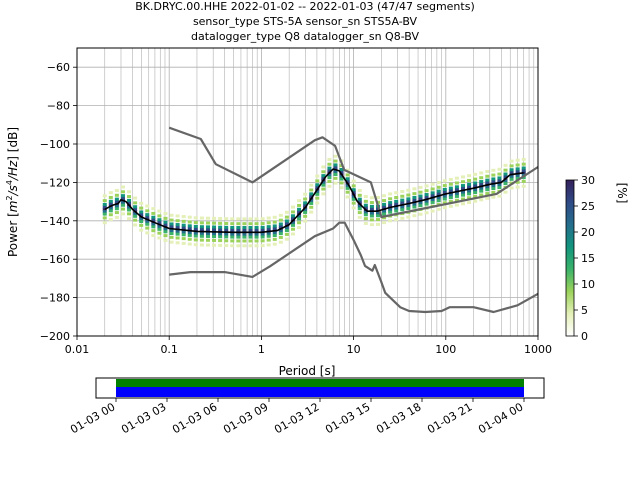  I want to click on y-tick-label: −100, so click(55, 144).